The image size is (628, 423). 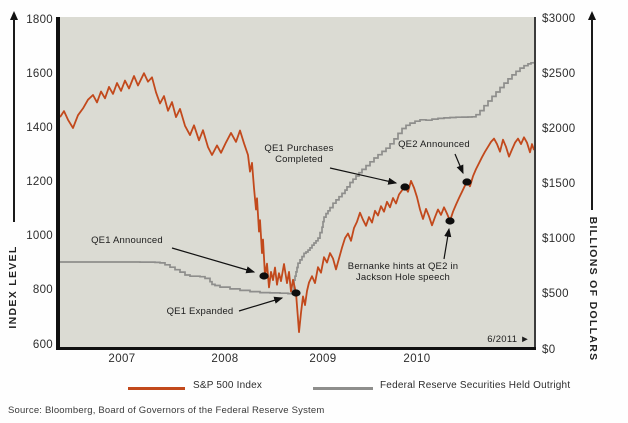 What do you see at coordinates (459, 164) in the screenshot?
I see `annotation-arrow-qe2-announced` at bounding box center [459, 164].